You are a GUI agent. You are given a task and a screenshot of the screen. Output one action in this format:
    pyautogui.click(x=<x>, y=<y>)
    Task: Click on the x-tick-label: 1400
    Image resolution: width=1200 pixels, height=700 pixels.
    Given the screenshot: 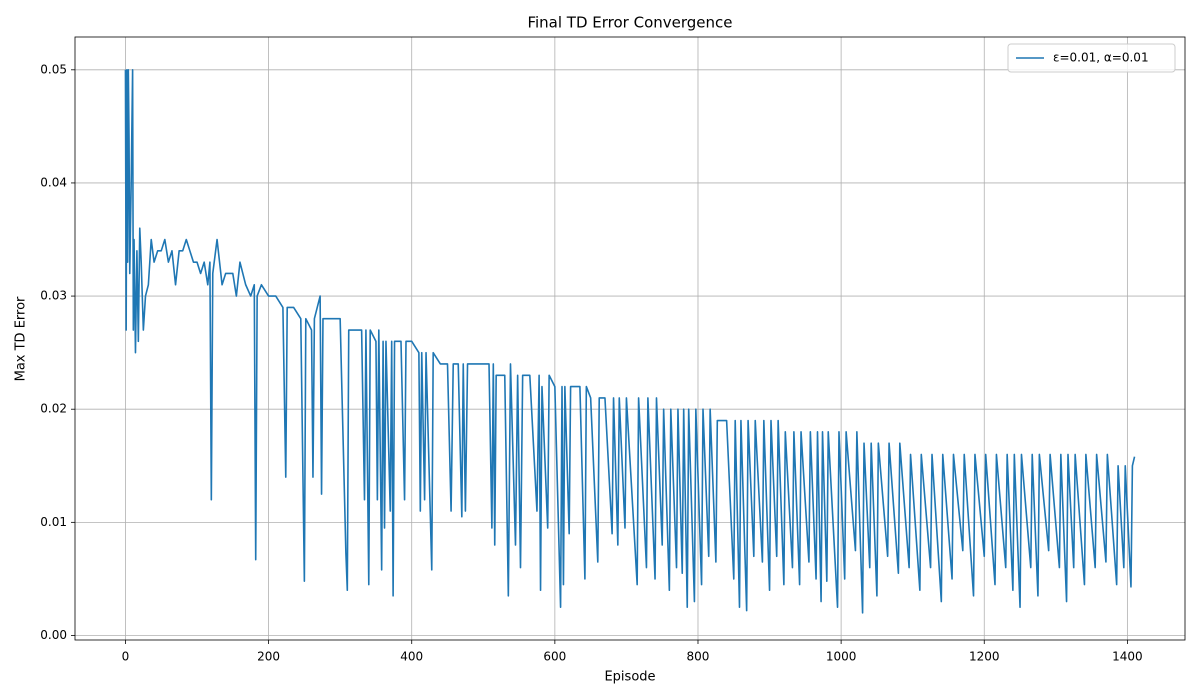 What is the action you would take?
    pyautogui.click(x=1127, y=657)
    